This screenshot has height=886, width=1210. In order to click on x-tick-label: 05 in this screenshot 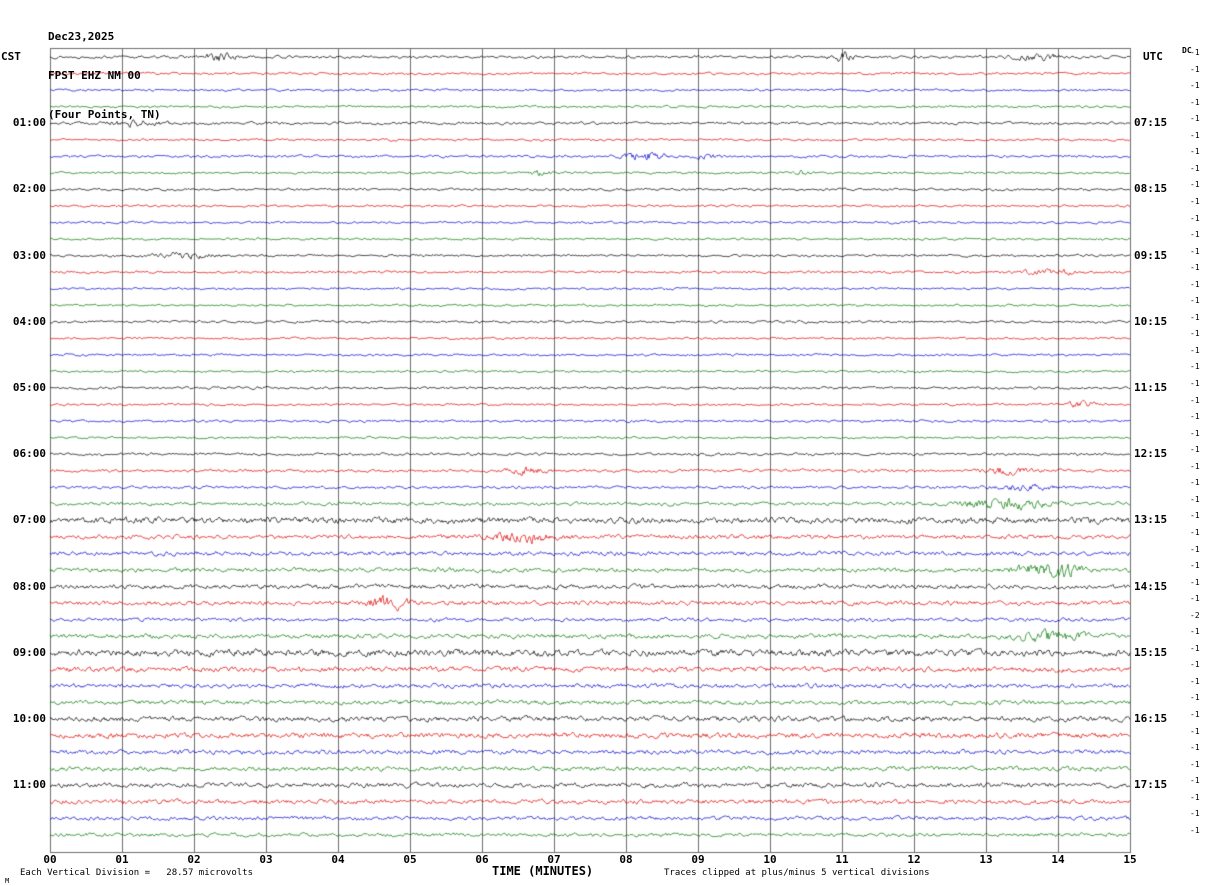, I will do `click(410, 859)`.